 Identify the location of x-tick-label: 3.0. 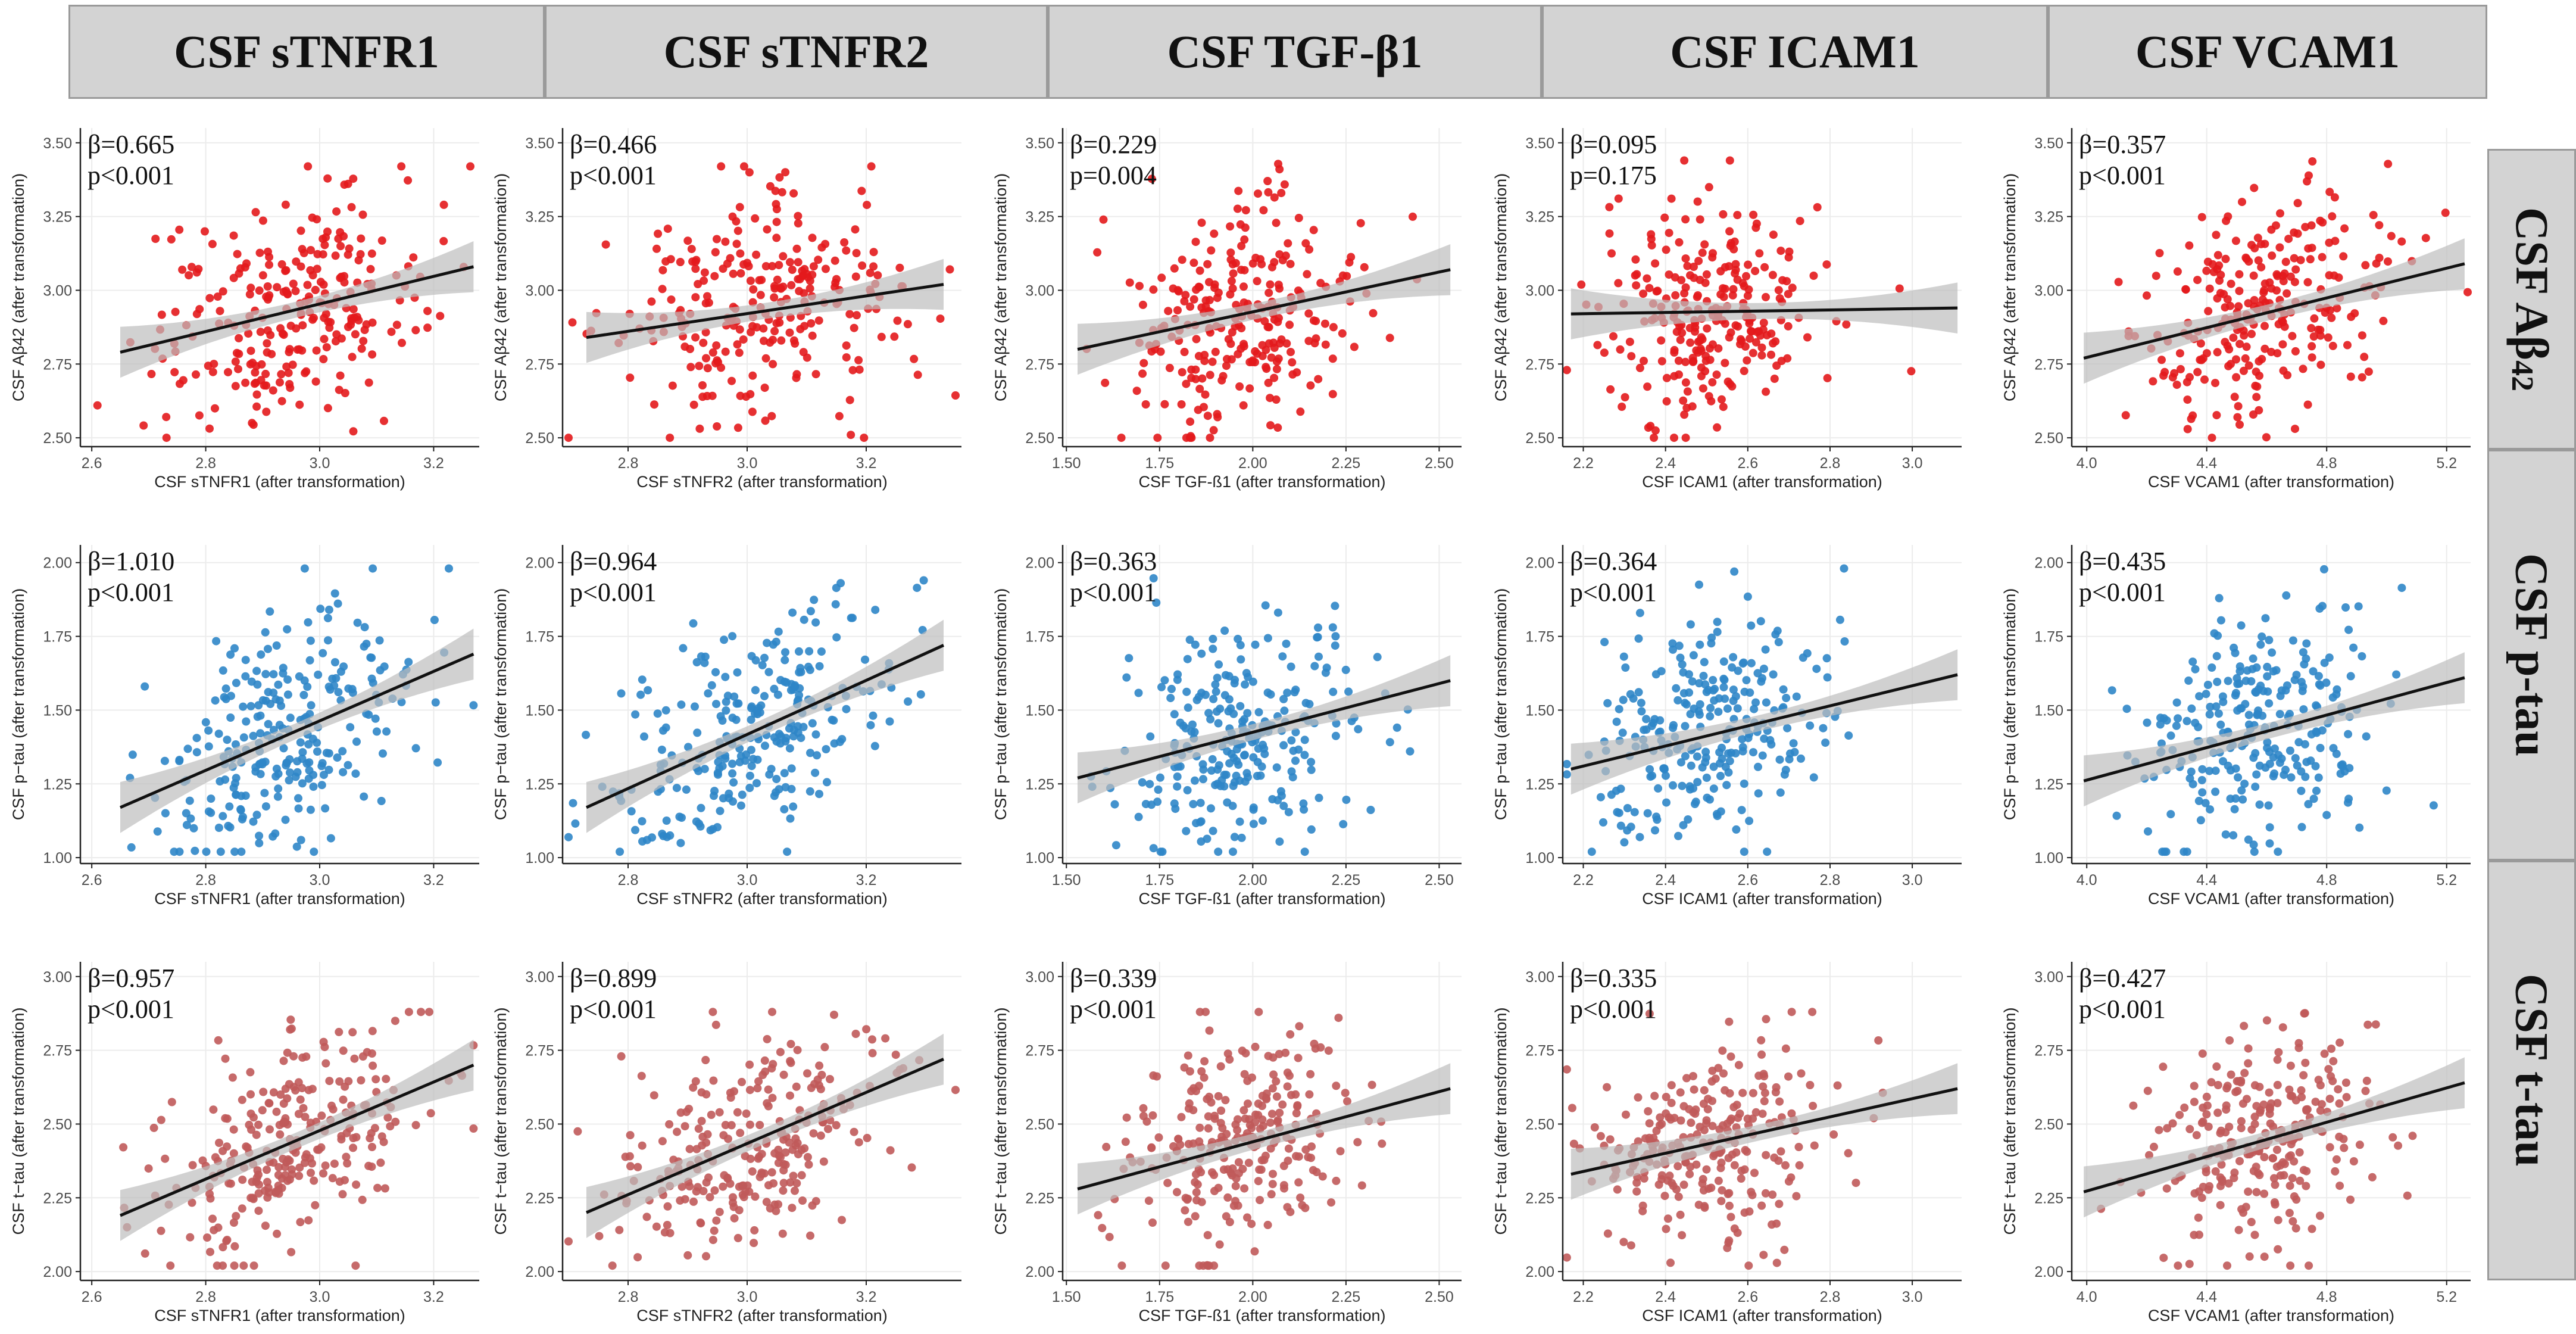
(320, 880).